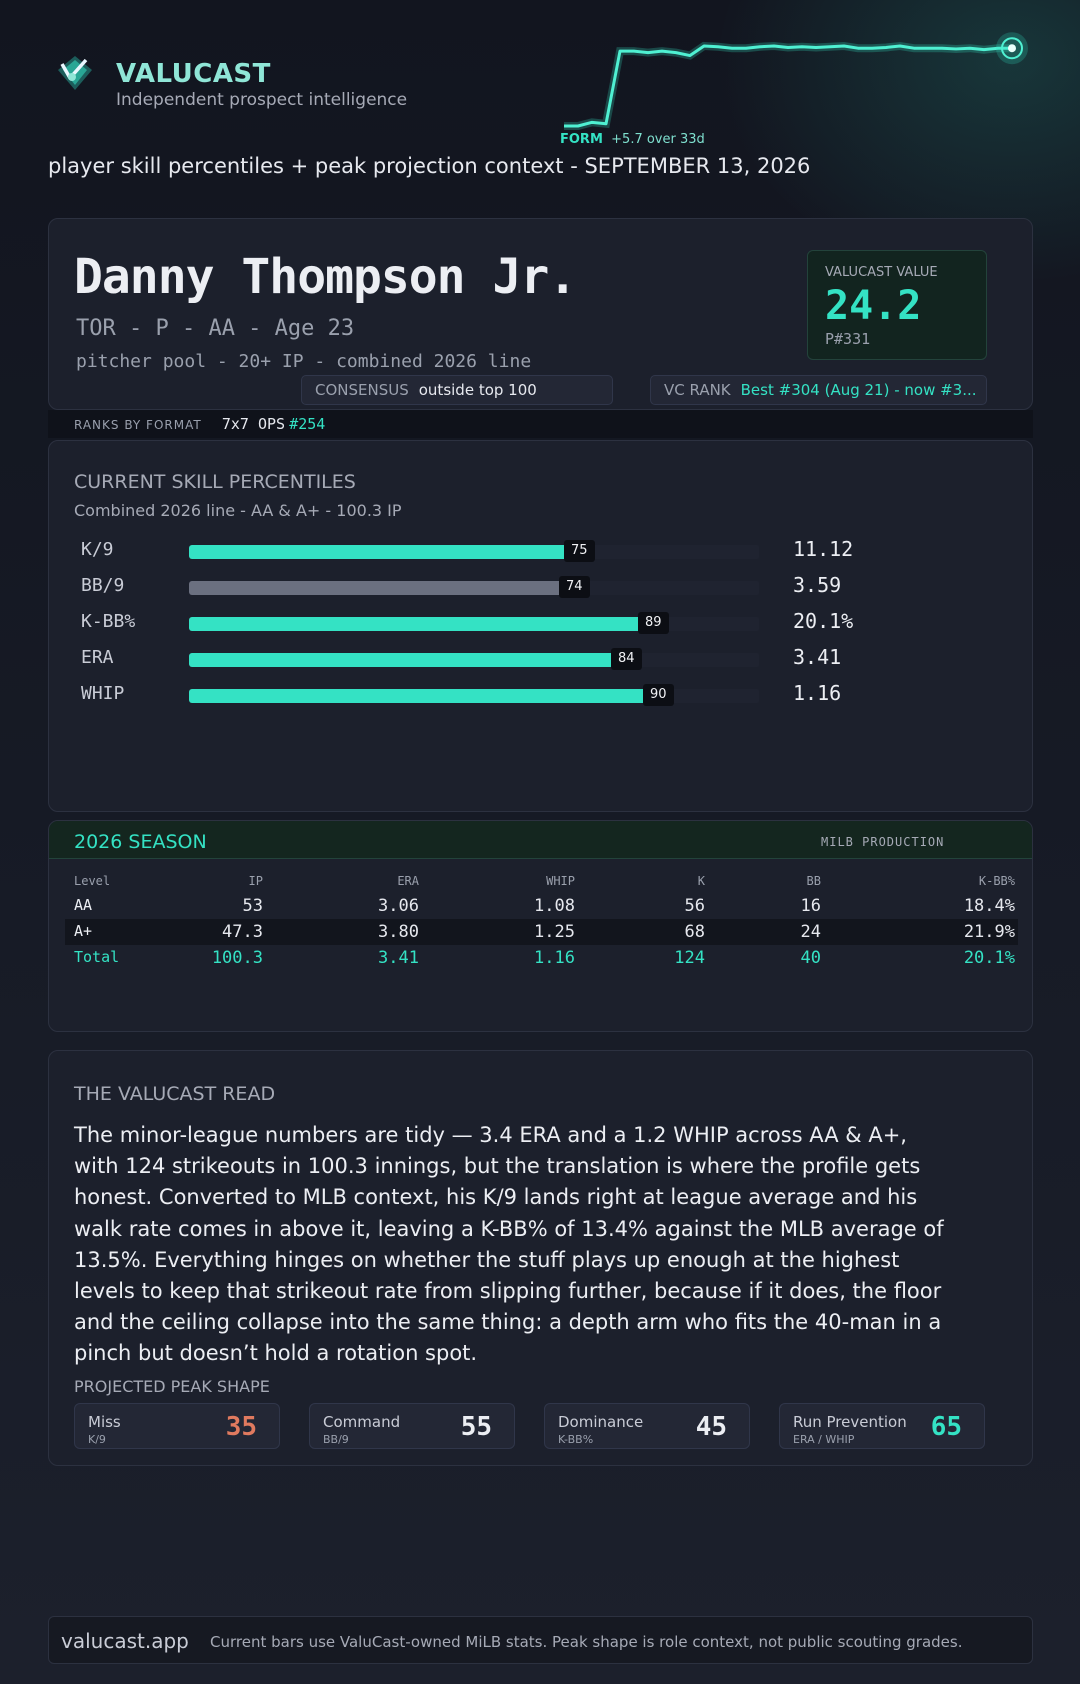 The image size is (1080, 1684). What do you see at coordinates (177, 1426) in the screenshot?
I see `peak-tile: Miss K/9 35` at bounding box center [177, 1426].